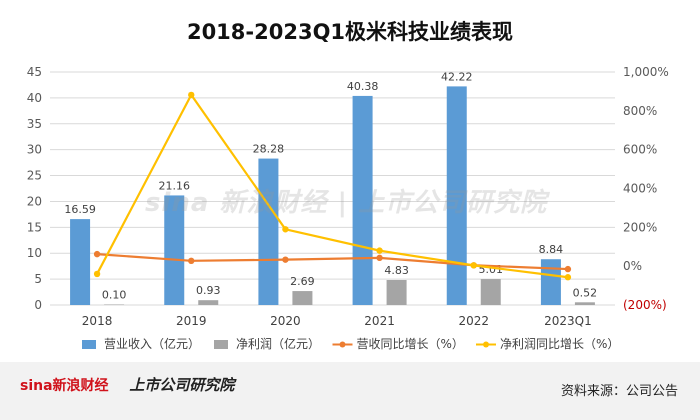  Describe the element at coordinates (645, 305) in the screenshot. I see `right-axis-tick-label: (200%)` at that location.